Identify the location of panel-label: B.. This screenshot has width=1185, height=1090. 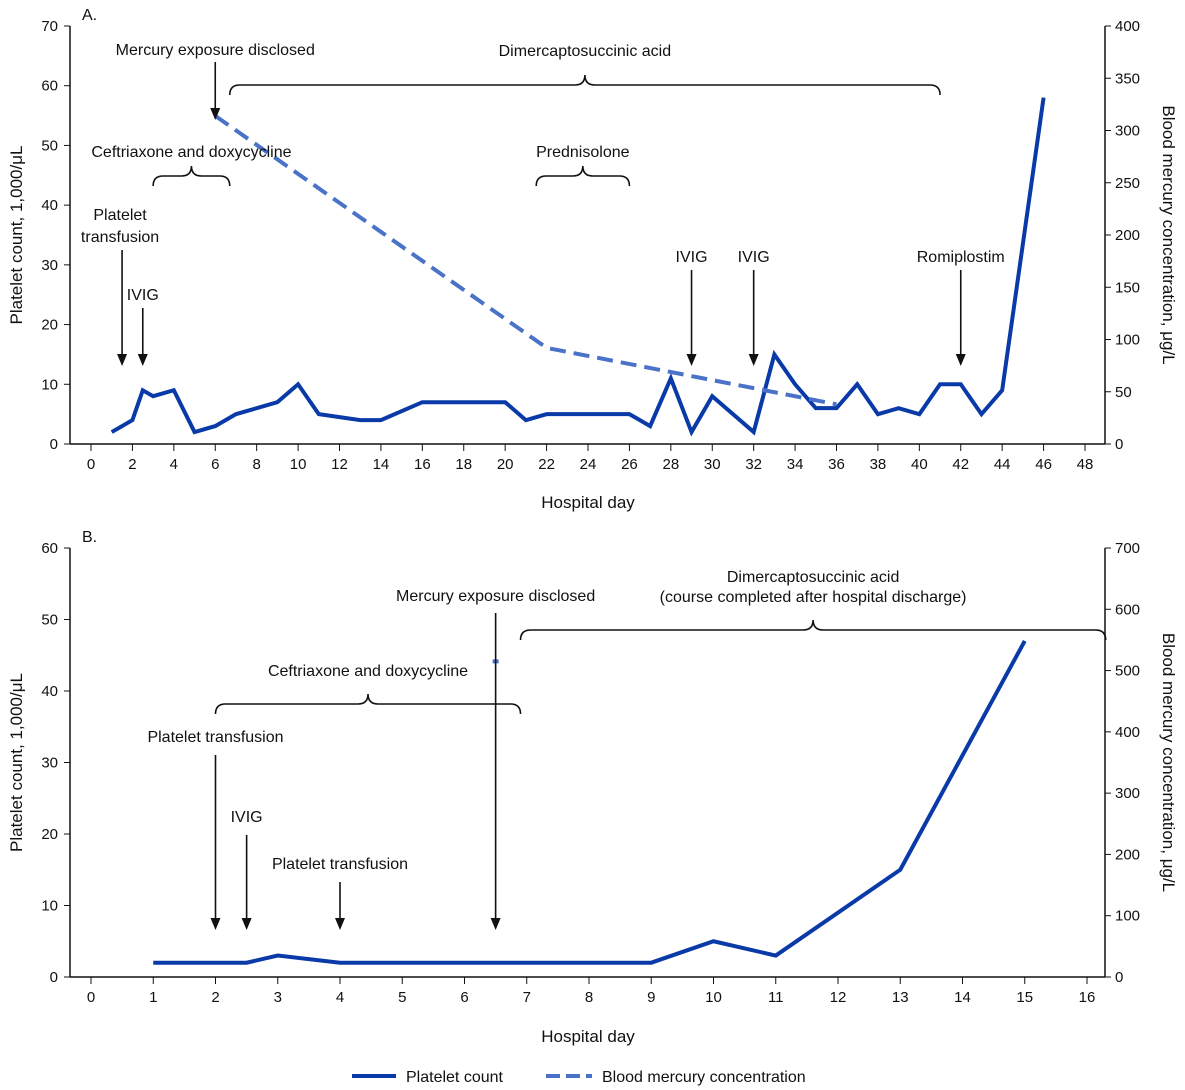
(89, 537).